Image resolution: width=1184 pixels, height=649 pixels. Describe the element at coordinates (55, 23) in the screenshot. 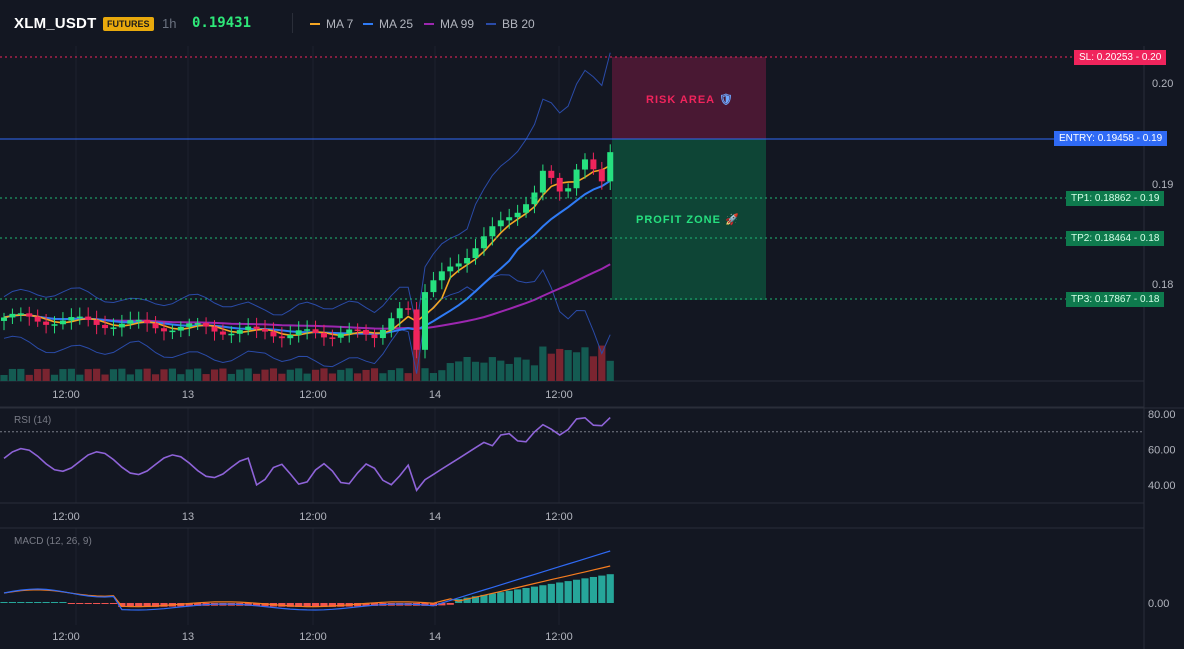

I see `symbol-name: XLM_USDT` at that location.